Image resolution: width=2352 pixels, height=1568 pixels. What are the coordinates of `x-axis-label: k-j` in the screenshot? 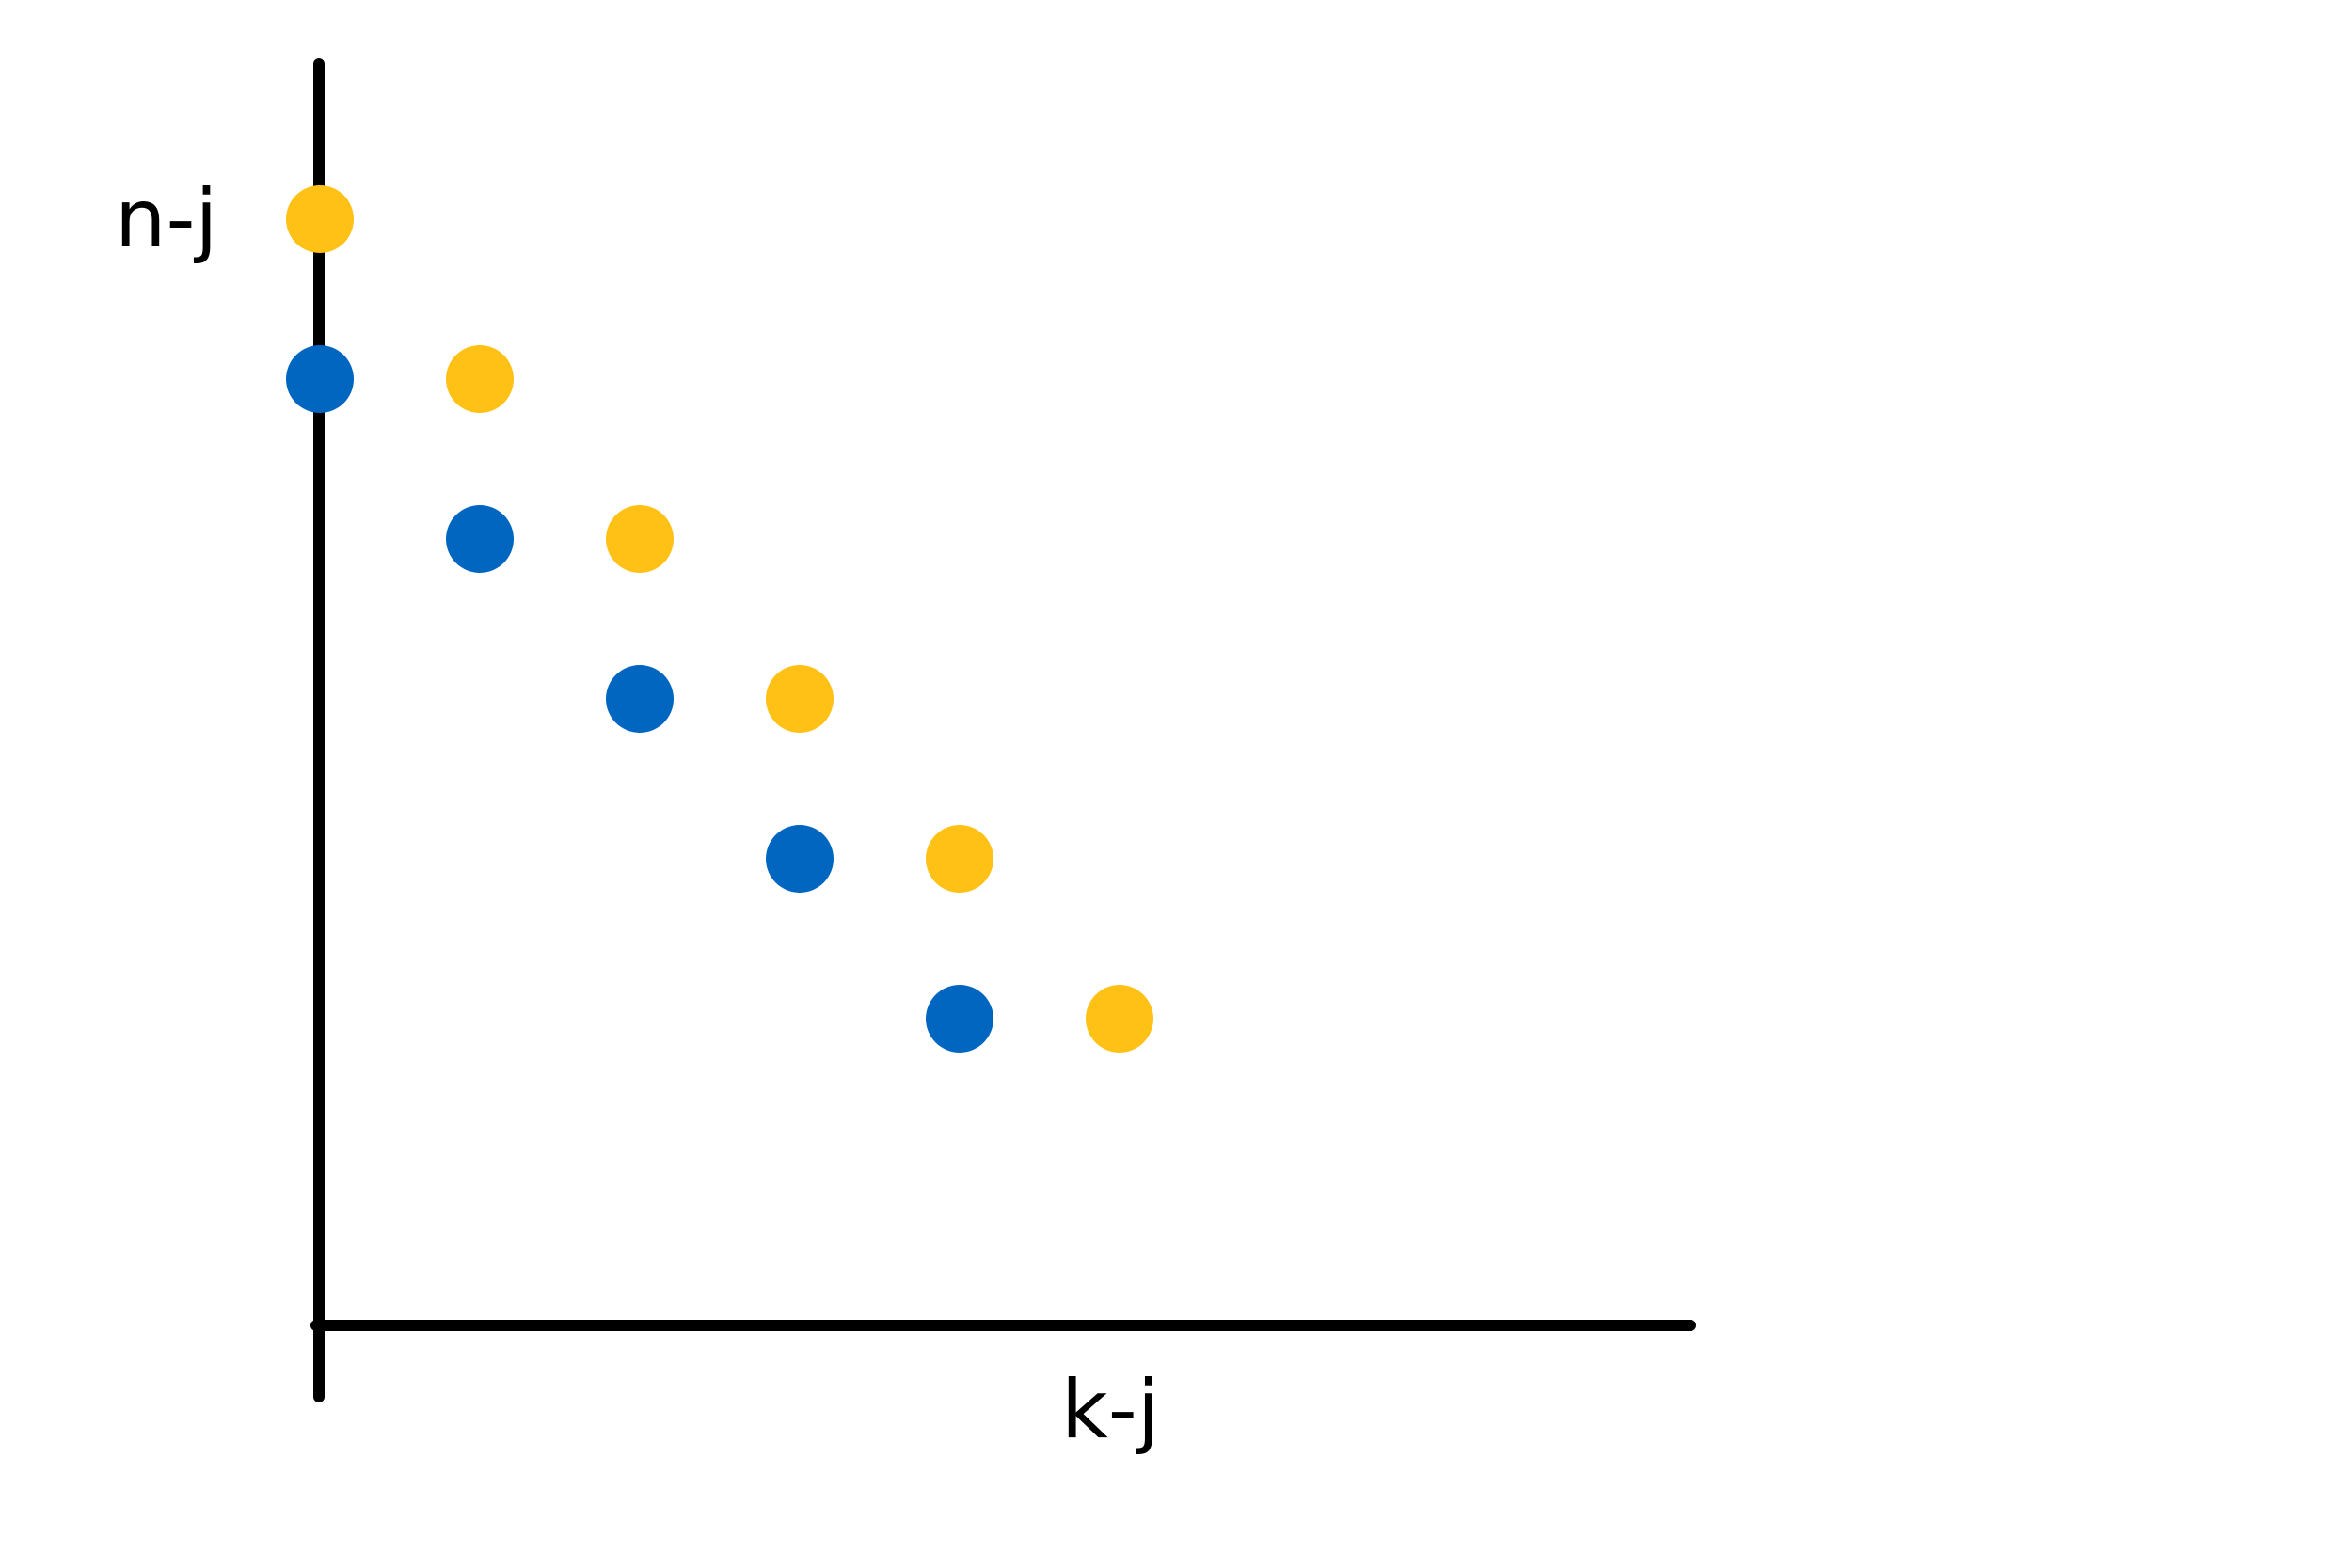 It's located at (1110, 1410).